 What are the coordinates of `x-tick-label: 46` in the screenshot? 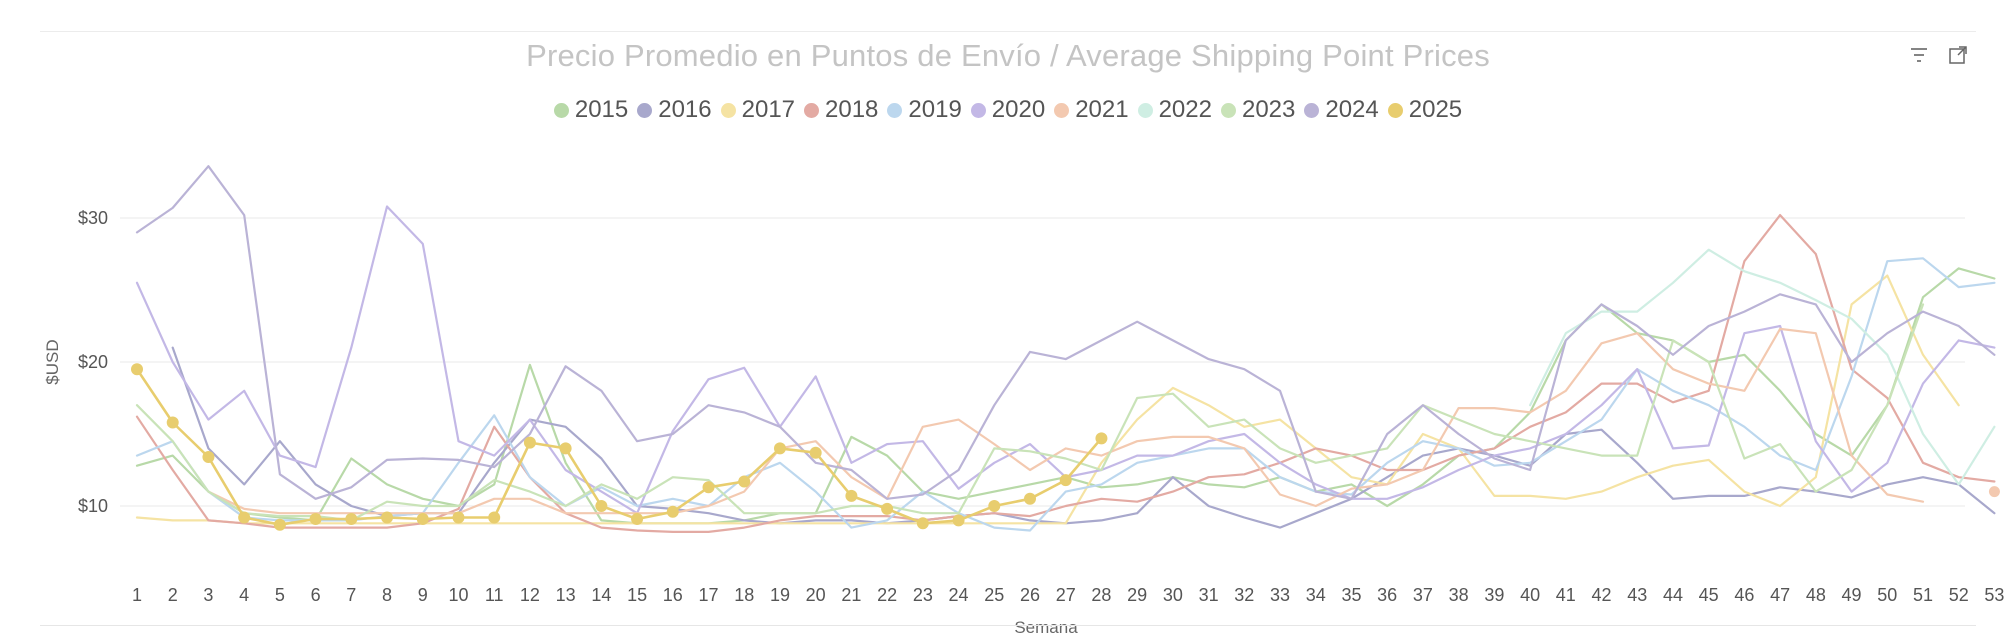 It's located at (1744, 595).